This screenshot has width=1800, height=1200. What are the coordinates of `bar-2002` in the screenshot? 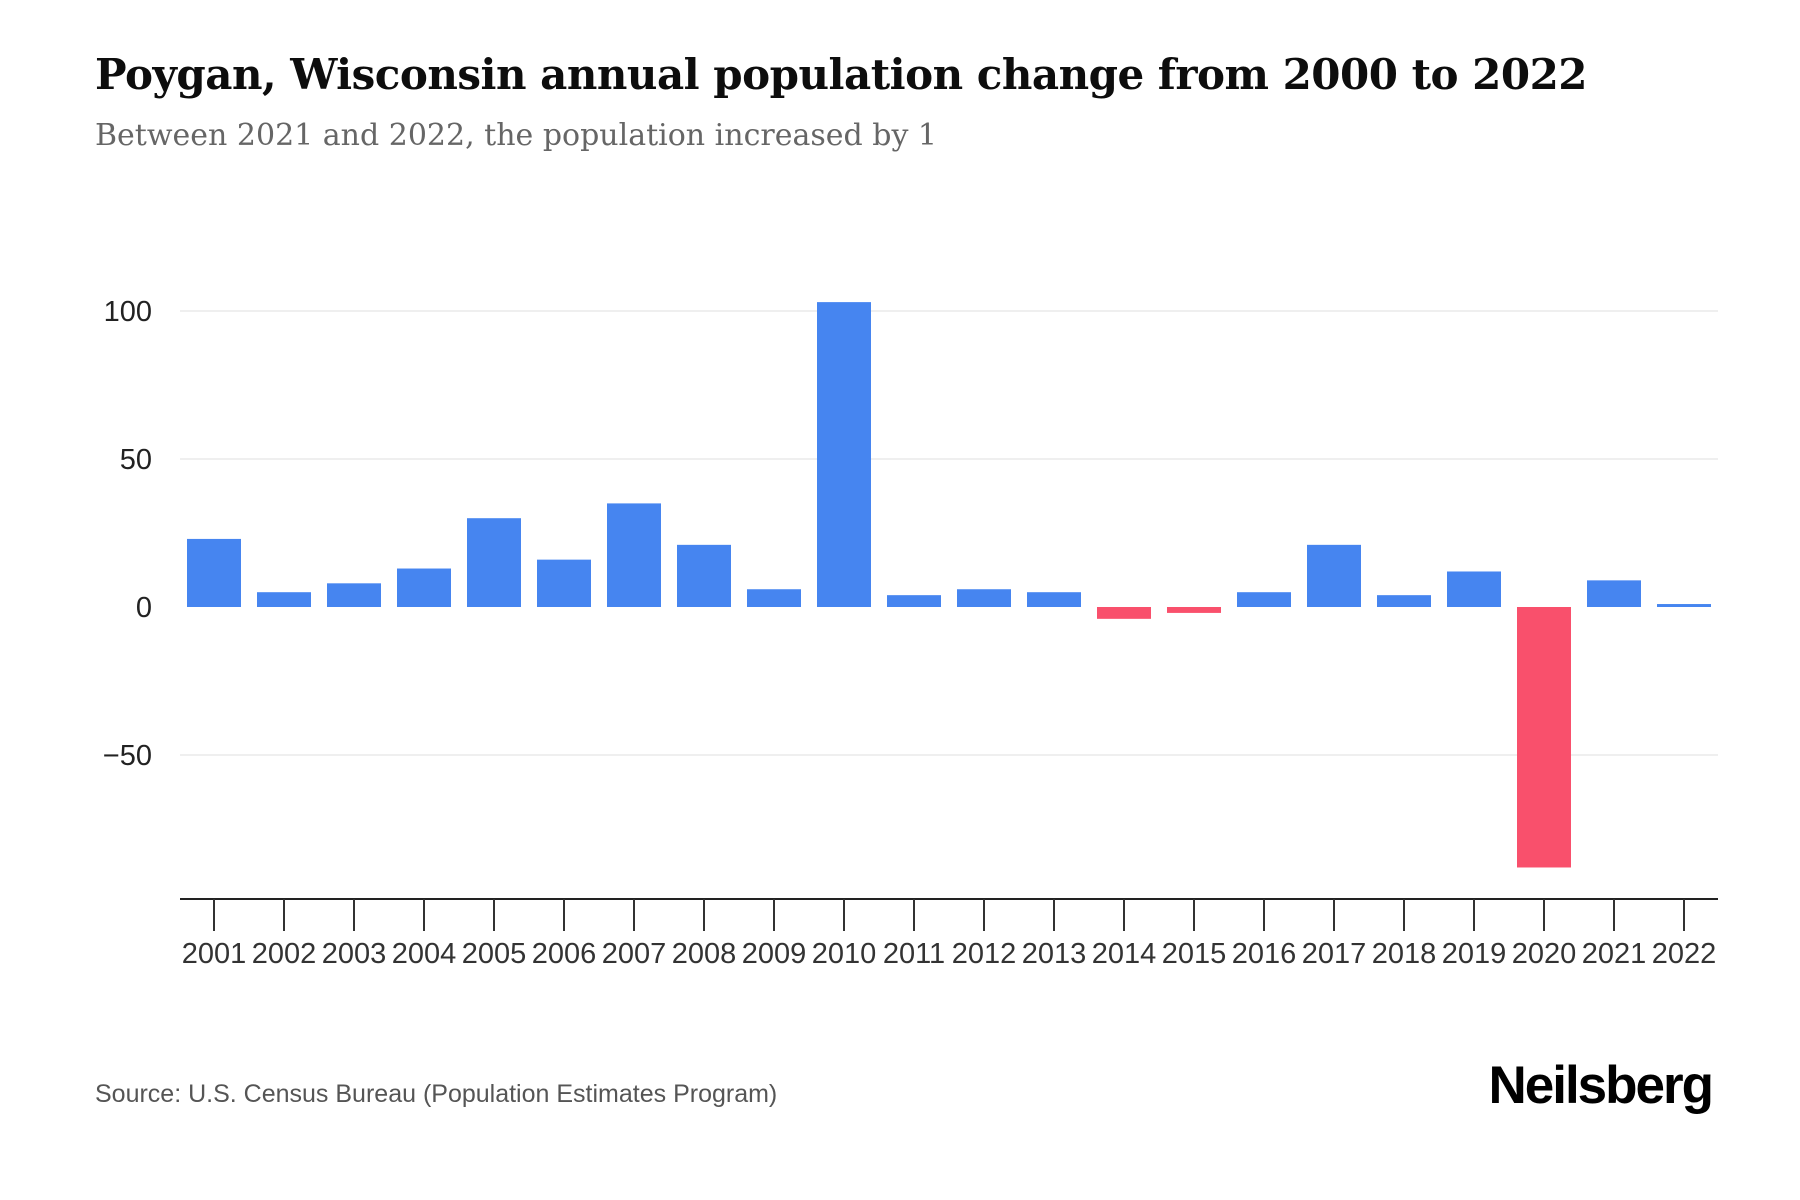 It's located at (284, 599).